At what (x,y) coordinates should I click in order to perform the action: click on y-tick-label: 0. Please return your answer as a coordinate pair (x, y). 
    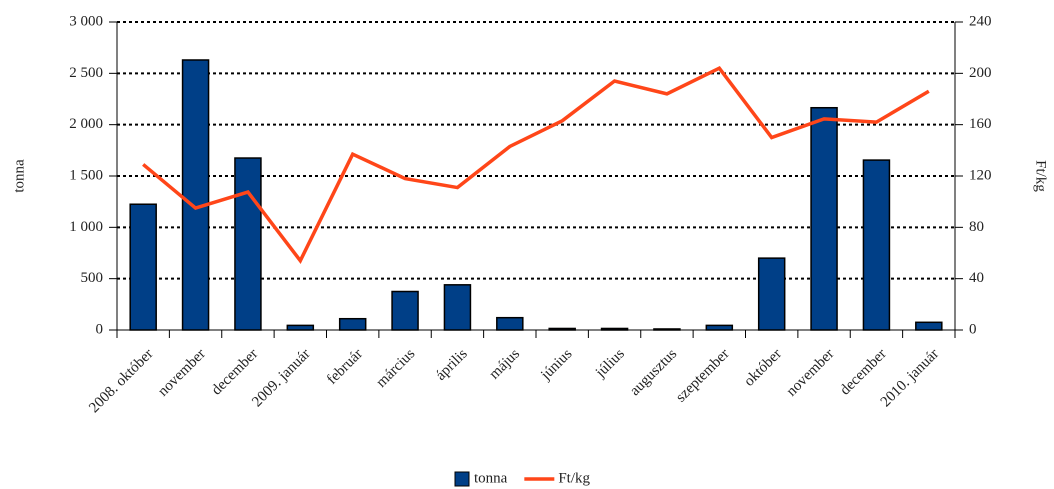
    Looking at the image, I should click on (100, 329).